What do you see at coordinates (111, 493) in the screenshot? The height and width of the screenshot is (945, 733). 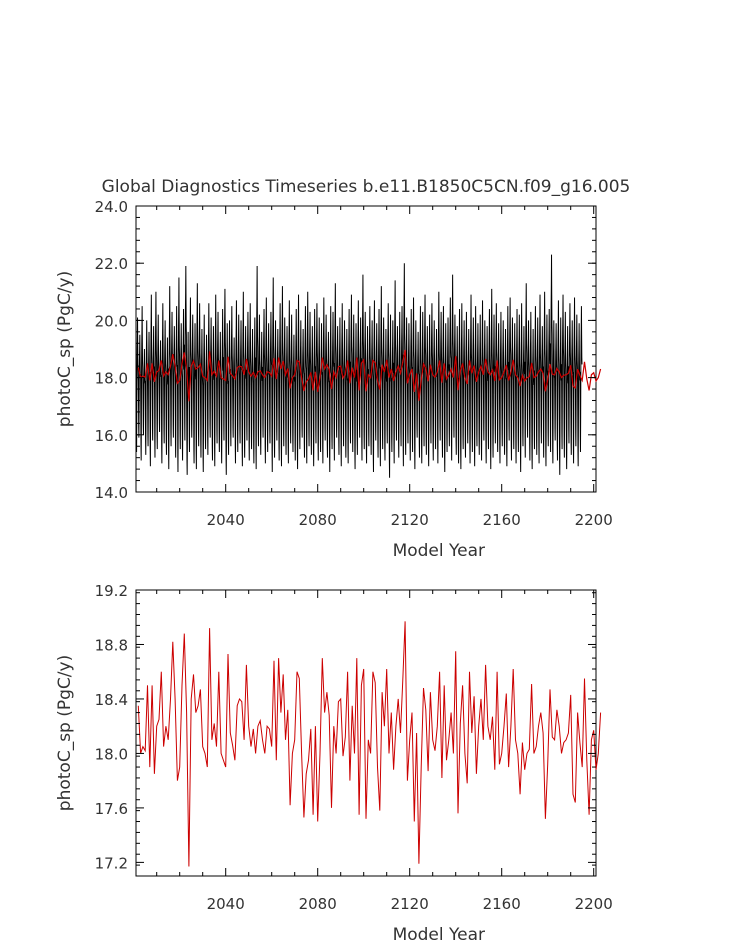 I see `top-ytick-label: 14.0` at bounding box center [111, 493].